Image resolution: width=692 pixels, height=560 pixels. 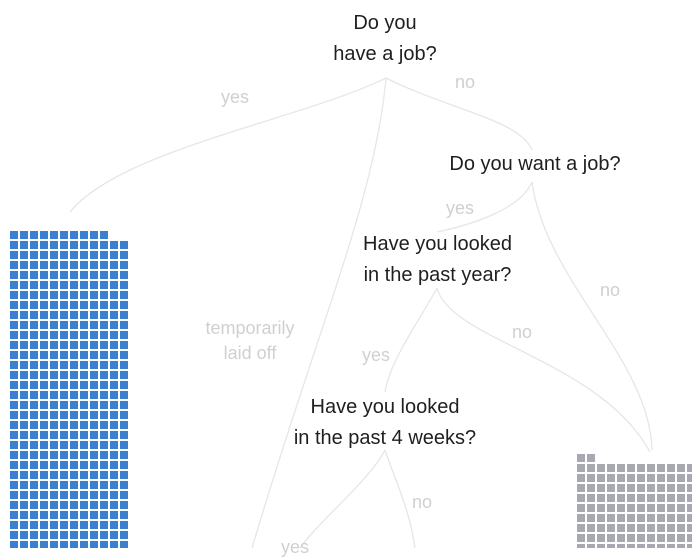 I want to click on question-looked-past-year: Have you looked in the past year?, so click(x=437, y=260).